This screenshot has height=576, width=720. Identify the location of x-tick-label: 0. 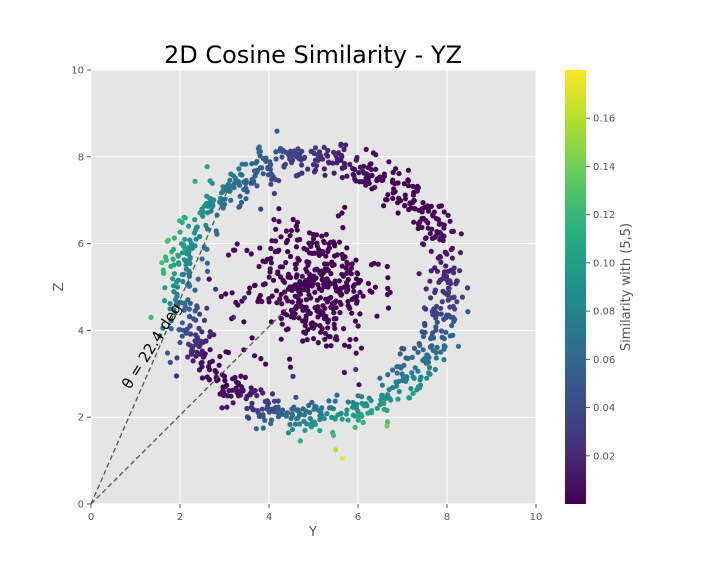
(91, 517).